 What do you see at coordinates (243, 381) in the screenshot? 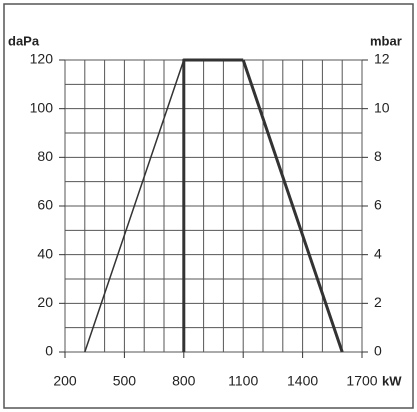
I see `x-tick-label: 1100` at bounding box center [243, 381].